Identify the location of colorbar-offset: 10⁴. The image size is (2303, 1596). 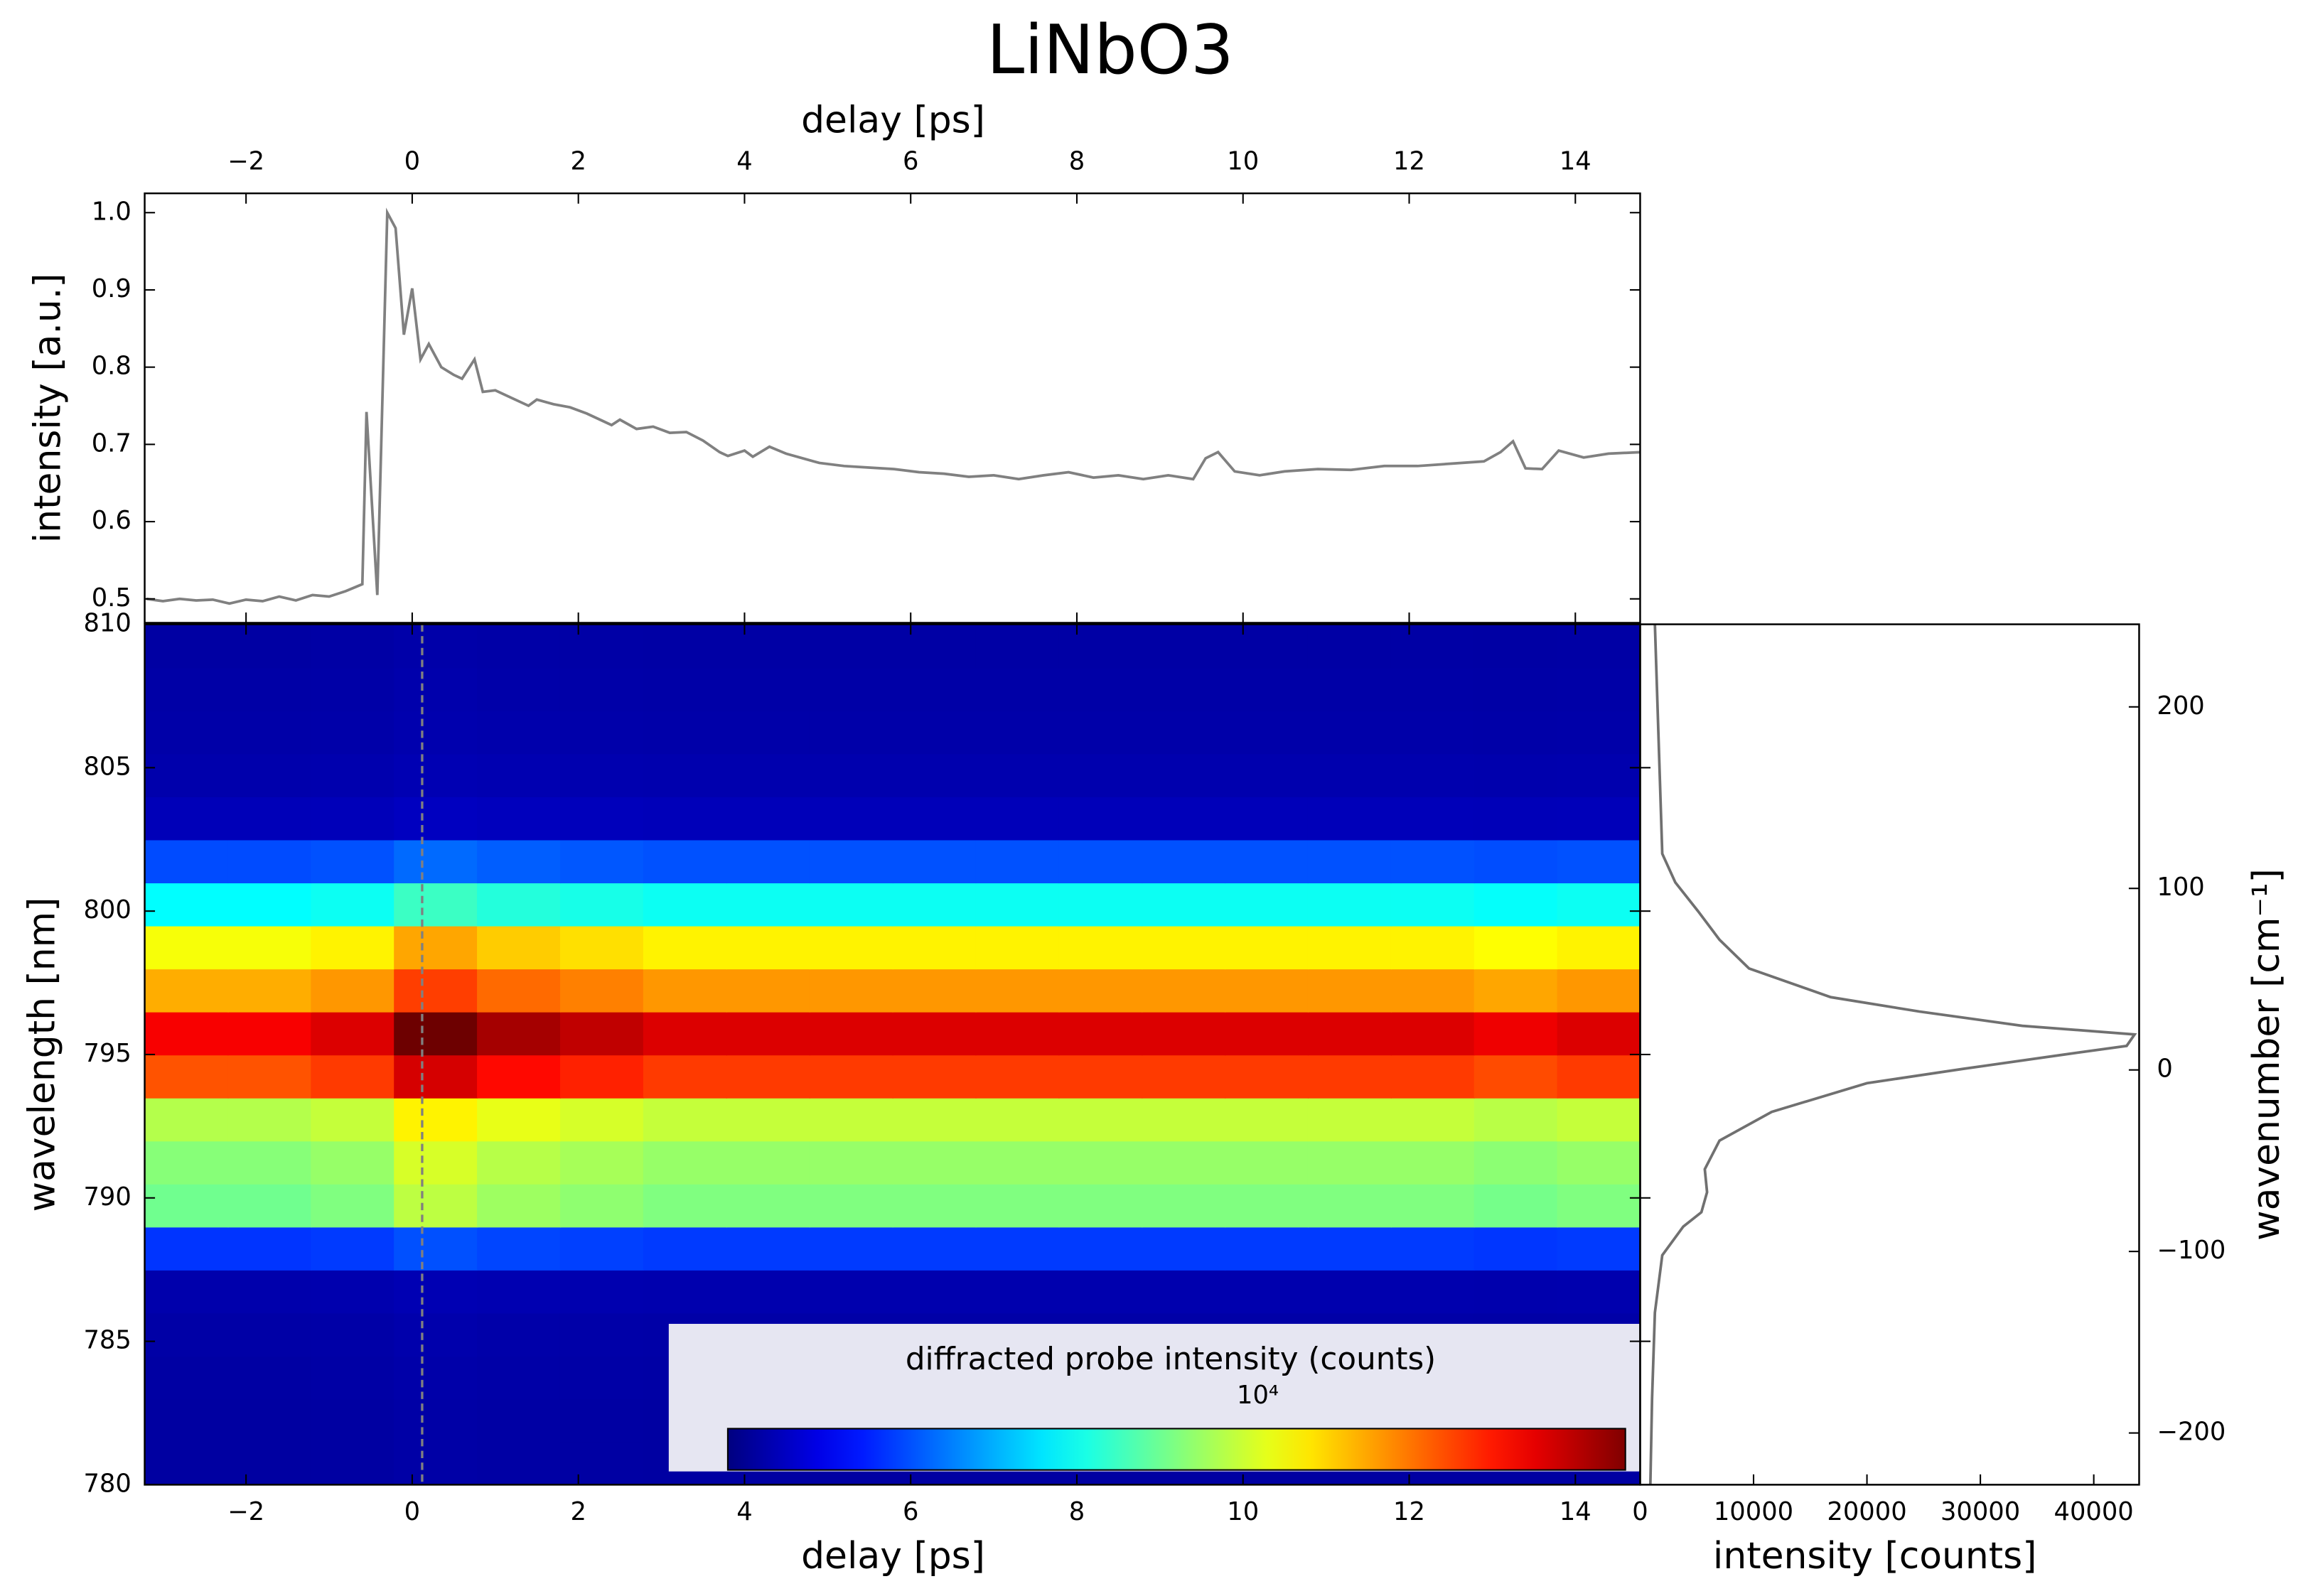
(1258, 1395).